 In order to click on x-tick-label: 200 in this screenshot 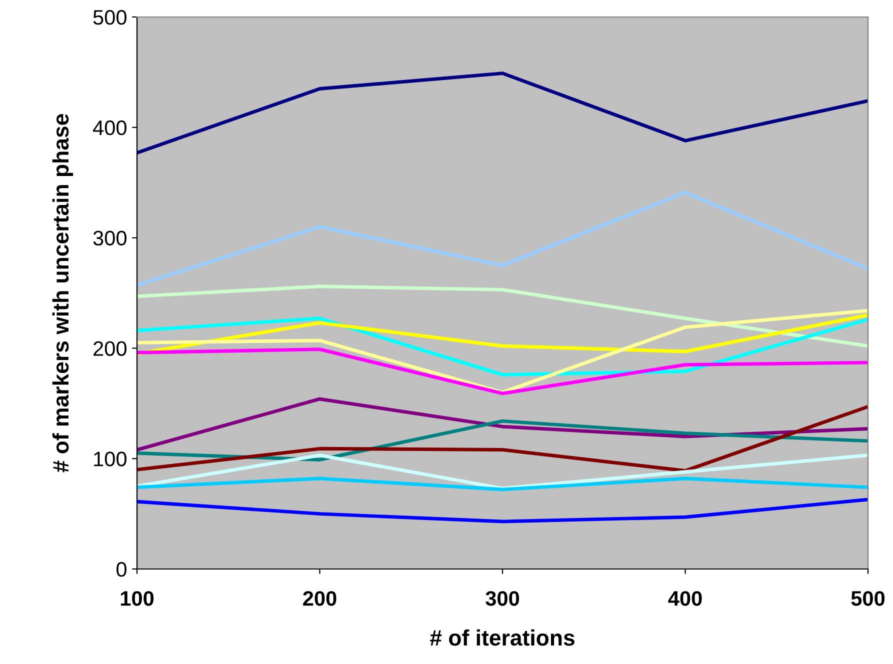, I will do `click(319, 598)`.